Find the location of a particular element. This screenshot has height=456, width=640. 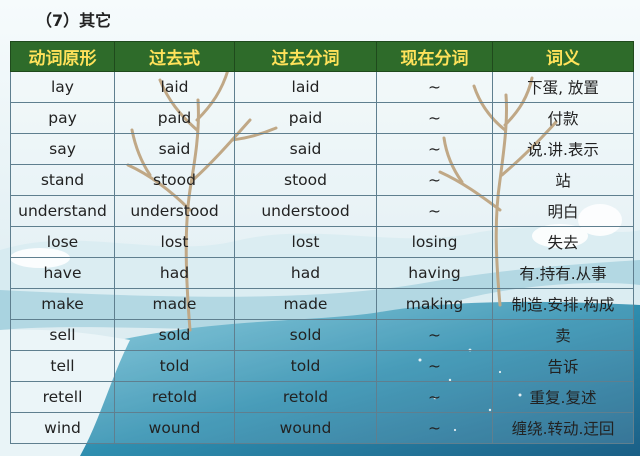

table-row: retell retold retold ~ 重复.复述 is located at coordinates (322, 397).